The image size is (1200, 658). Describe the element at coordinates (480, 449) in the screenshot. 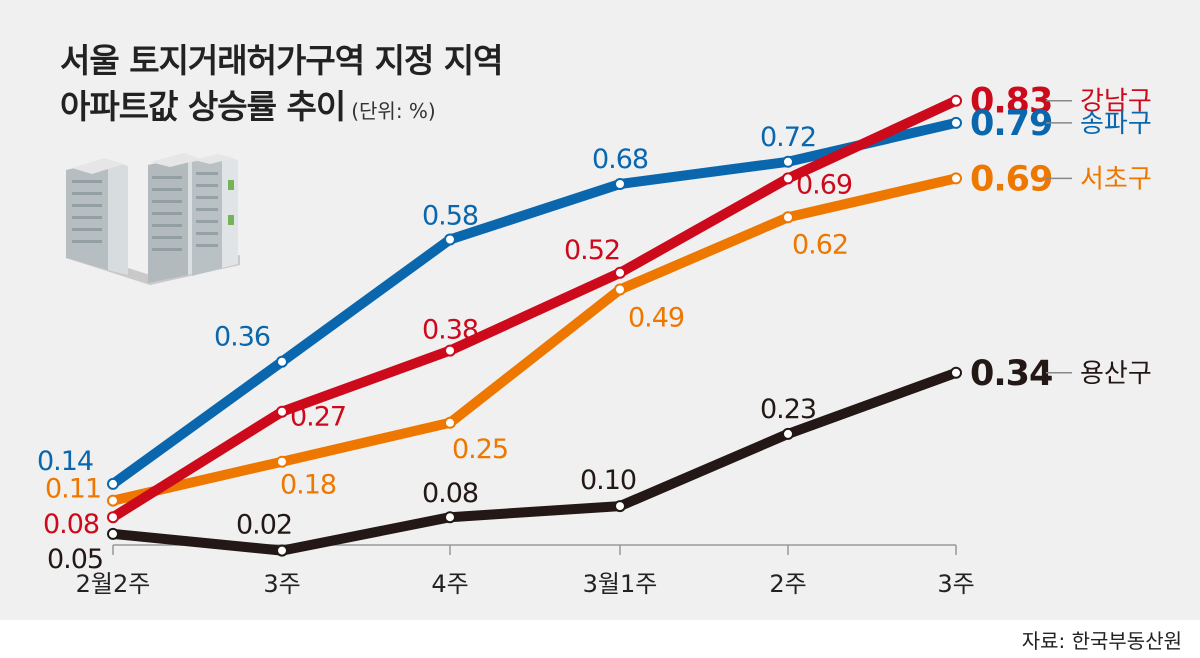

I see `data-label: 0.25` at that location.